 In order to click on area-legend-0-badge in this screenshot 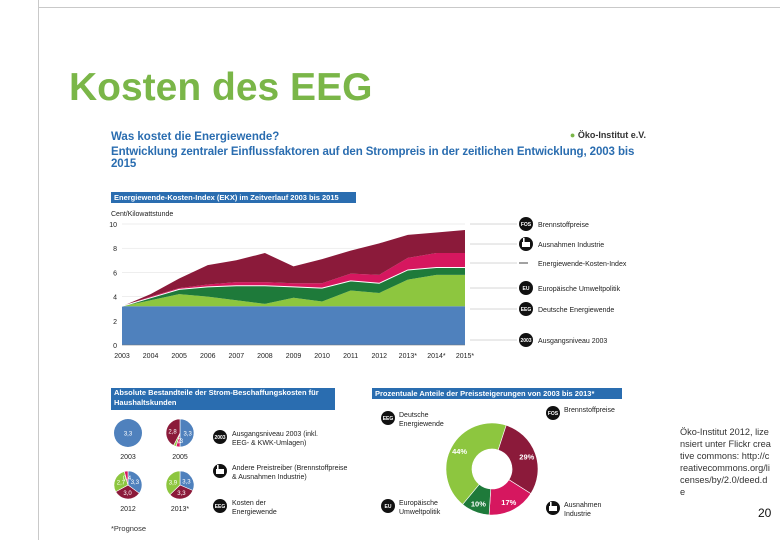, I will do `click(526, 224)`.